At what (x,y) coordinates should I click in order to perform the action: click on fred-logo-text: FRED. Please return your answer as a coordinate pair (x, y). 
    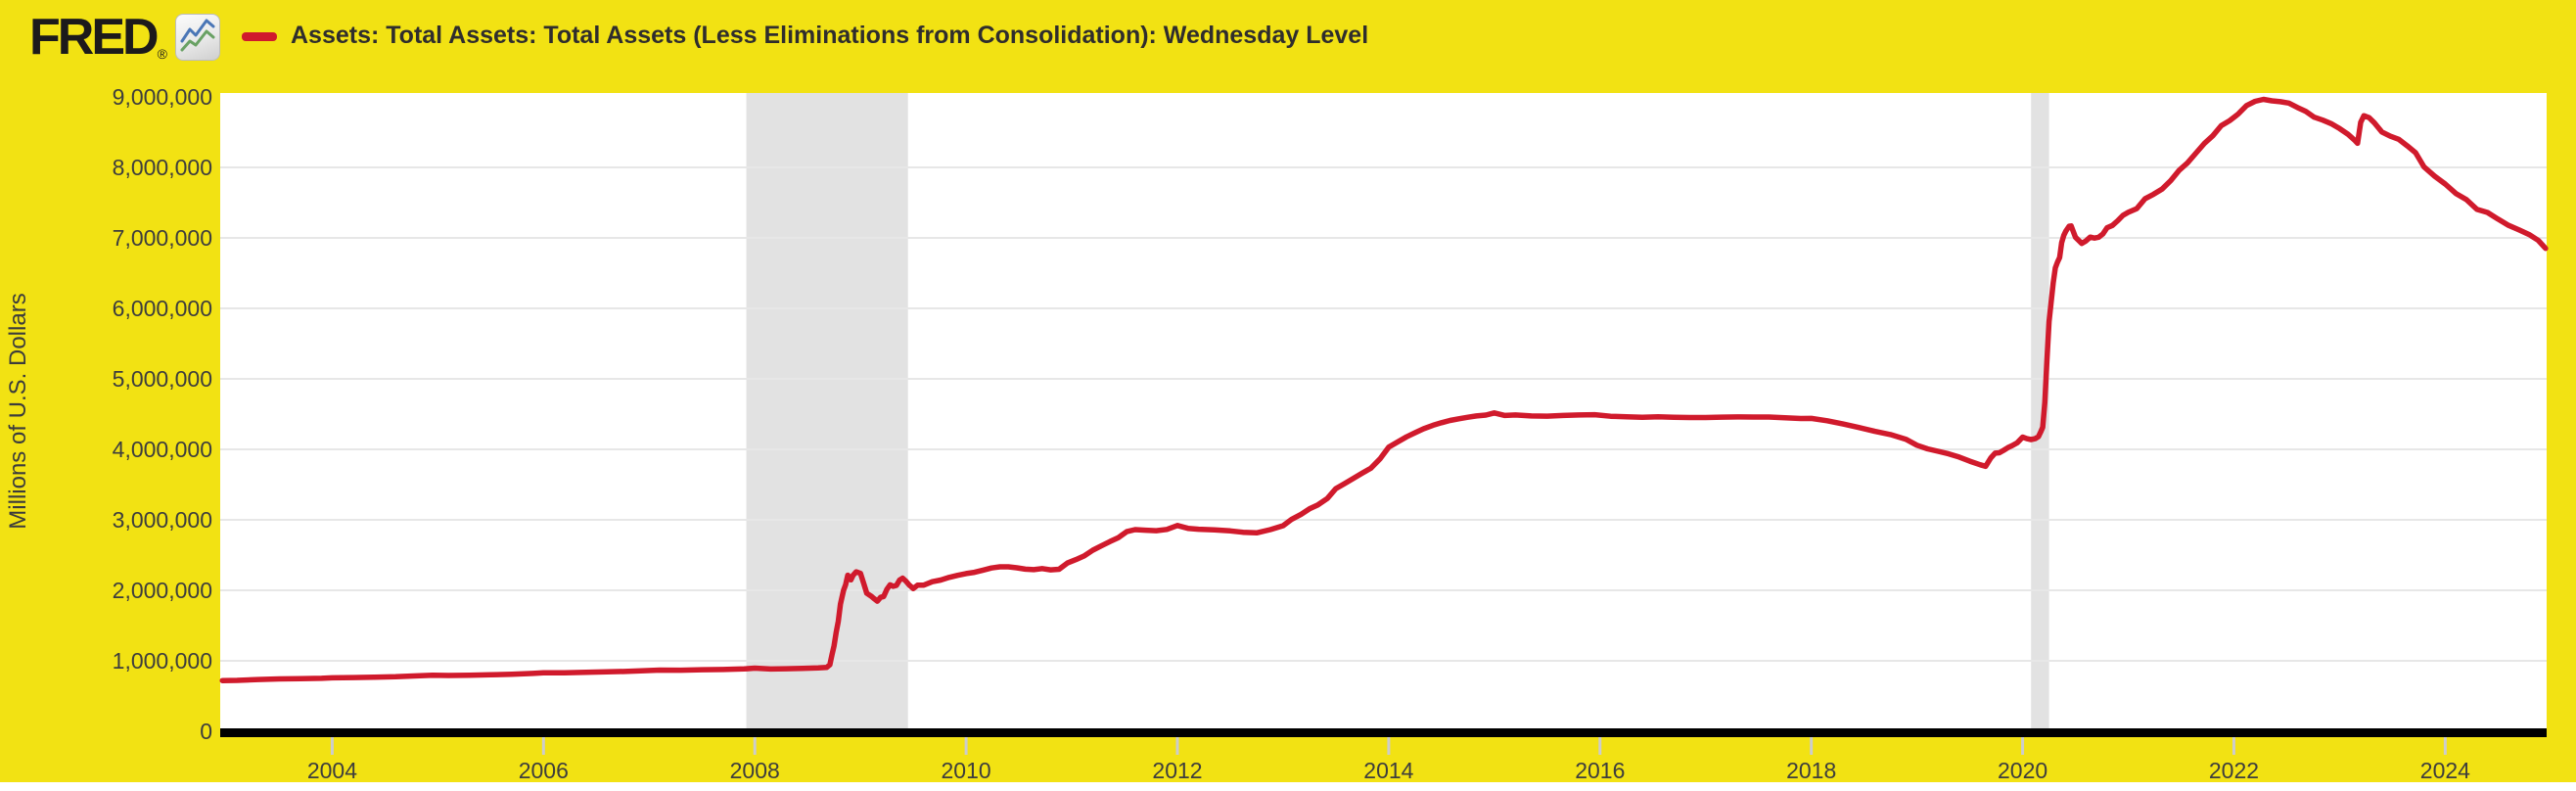
    Looking at the image, I should click on (95, 37).